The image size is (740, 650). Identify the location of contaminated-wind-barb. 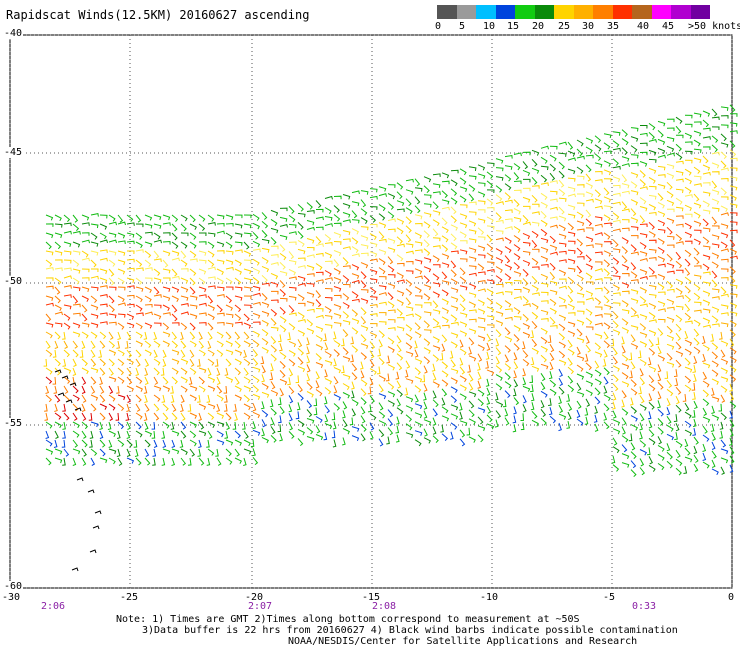
(58, 371).